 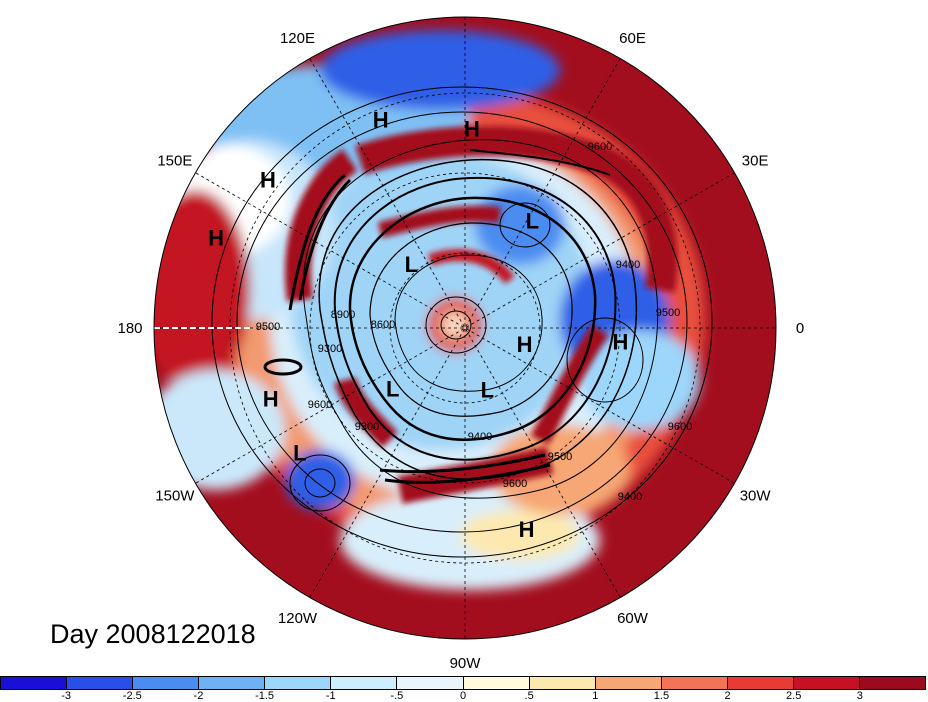 What do you see at coordinates (66, 696) in the screenshot?
I see `colorbar-tick-label: -3` at bounding box center [66, 696].